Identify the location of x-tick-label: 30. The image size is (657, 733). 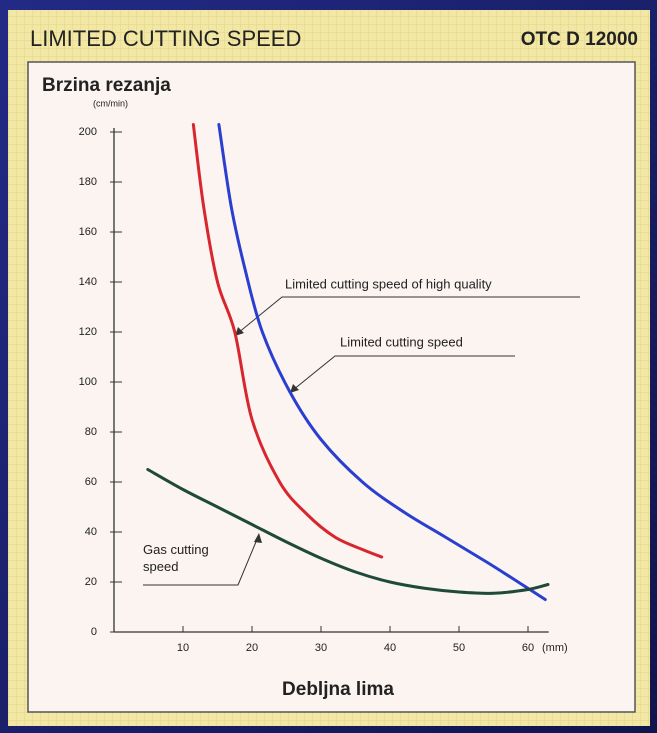
(321, 648).